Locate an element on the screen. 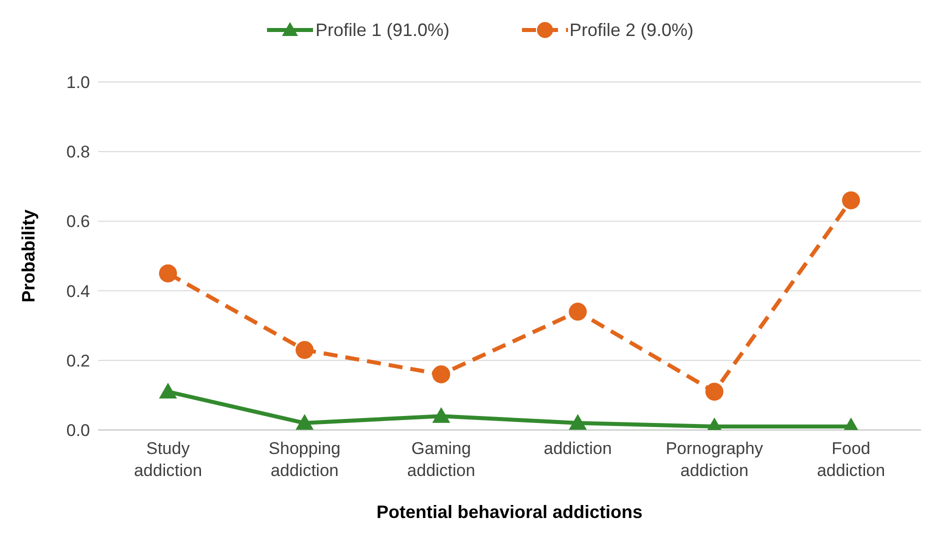 This screenshot has height=538, width=939. y-tick-label: 0.6 is located at coordinates (78, 222).